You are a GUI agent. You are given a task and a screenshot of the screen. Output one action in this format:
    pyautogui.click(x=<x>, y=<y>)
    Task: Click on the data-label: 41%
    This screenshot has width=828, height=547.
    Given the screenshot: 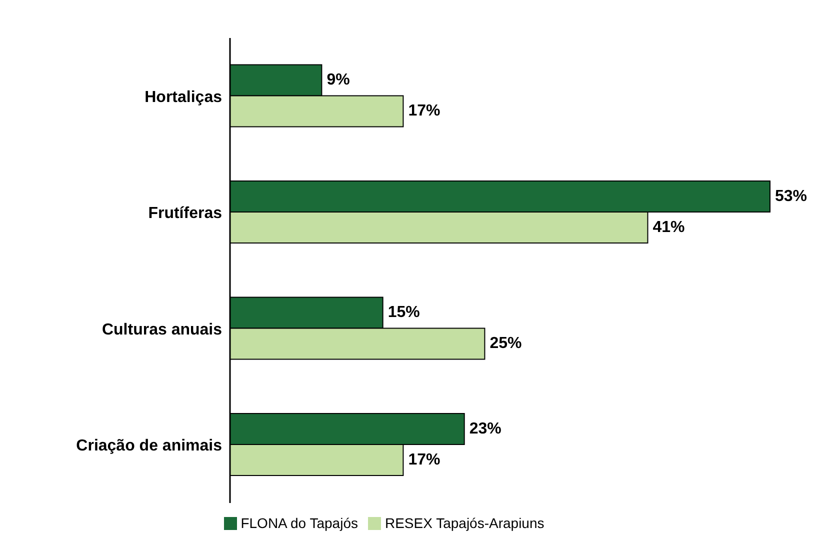 What is the action you would take?
    pyautogui.click(x=668, y=227)
    